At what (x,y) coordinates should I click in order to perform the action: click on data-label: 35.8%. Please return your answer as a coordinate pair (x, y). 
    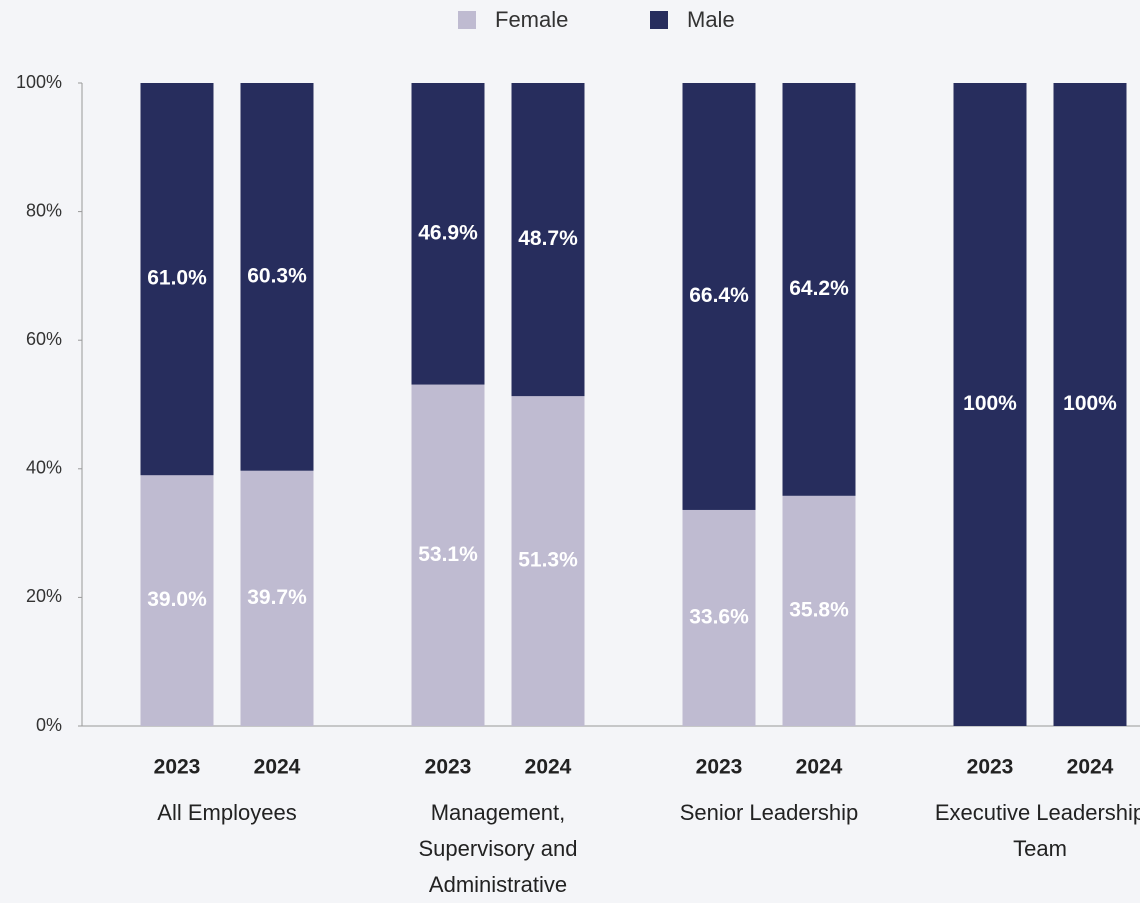
    Looking at the image, I should click on (819, 609).